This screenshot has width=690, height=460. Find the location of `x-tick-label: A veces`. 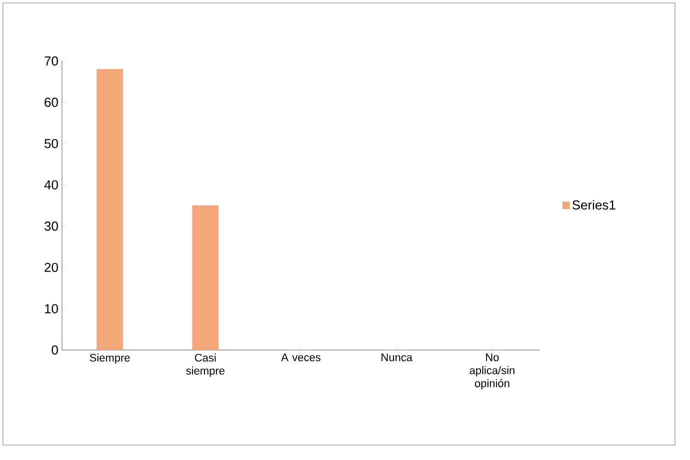

x-tick-label: A veces is located at coordinates (300, 358).